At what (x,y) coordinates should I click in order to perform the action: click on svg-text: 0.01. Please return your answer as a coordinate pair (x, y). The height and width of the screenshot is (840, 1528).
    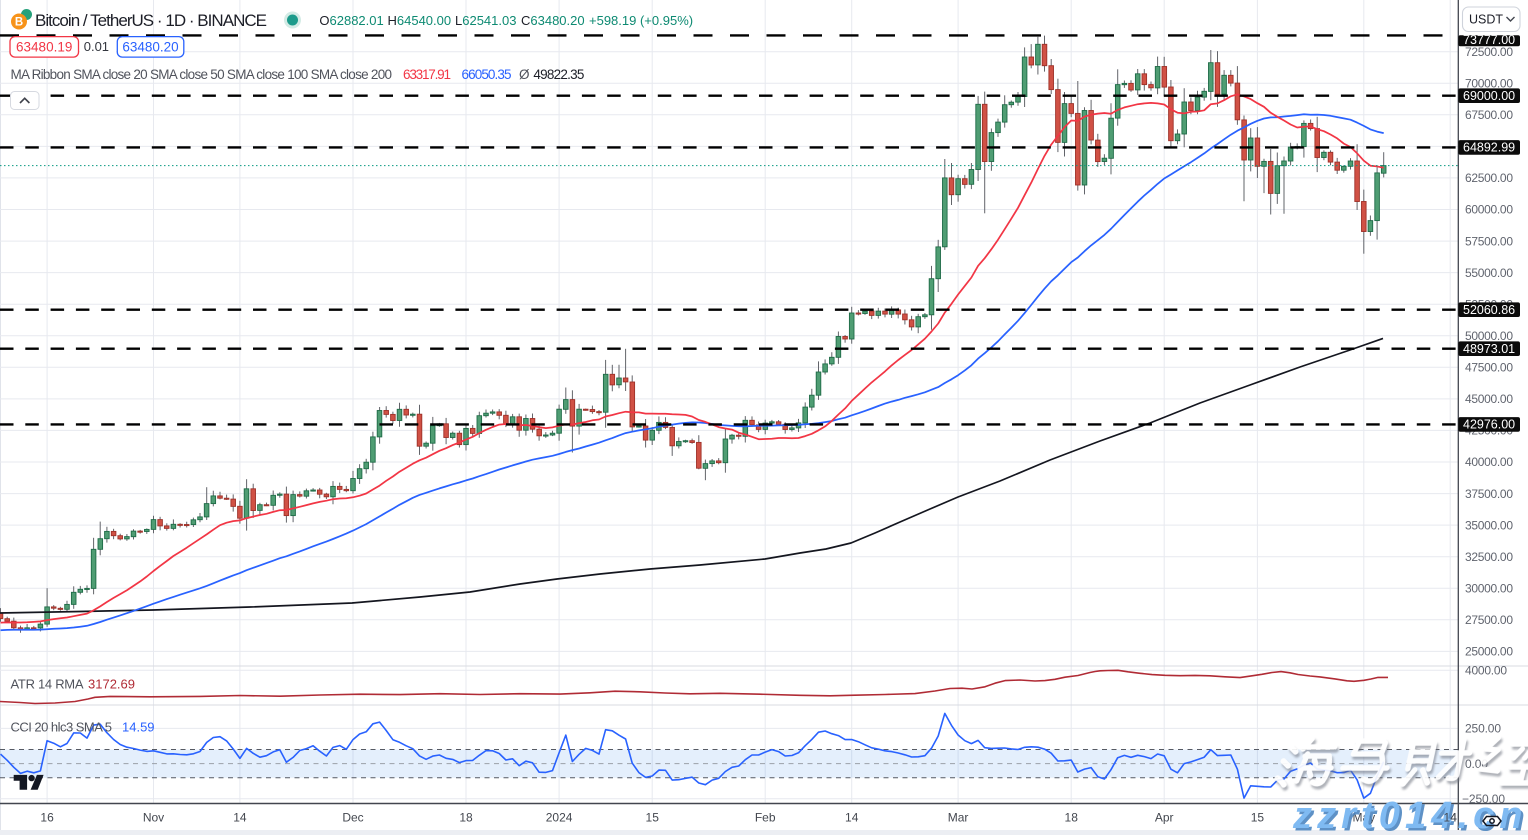
    Looking at the image, I should click on (96, 46).